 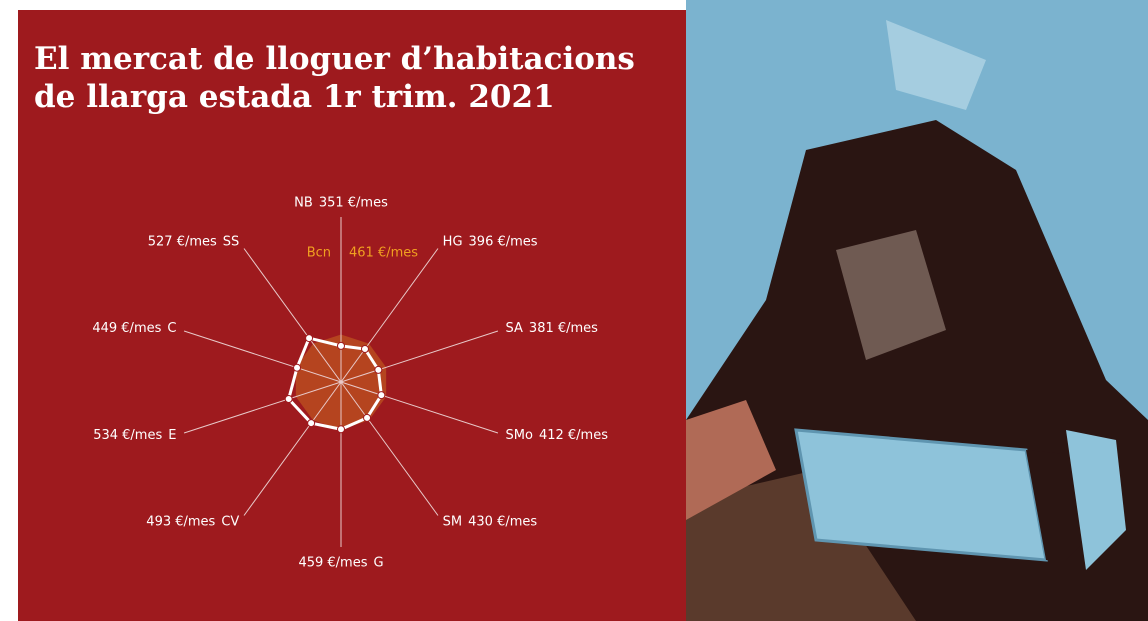 What do you see at coordinates (230, 521) in the screenshot?
I see `category-label: CV` at bounding box center [230, 521].